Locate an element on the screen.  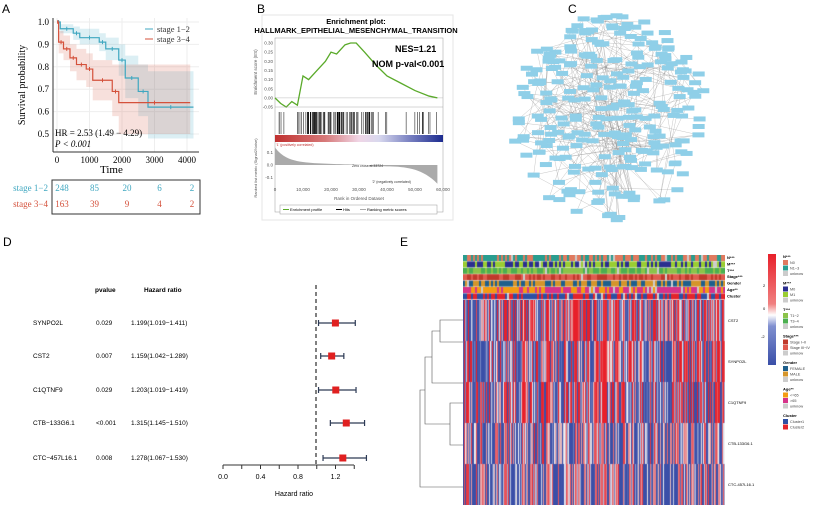
forest-hr-text: 1.159(1.042−1.289) is located at coordinates (159, 356).